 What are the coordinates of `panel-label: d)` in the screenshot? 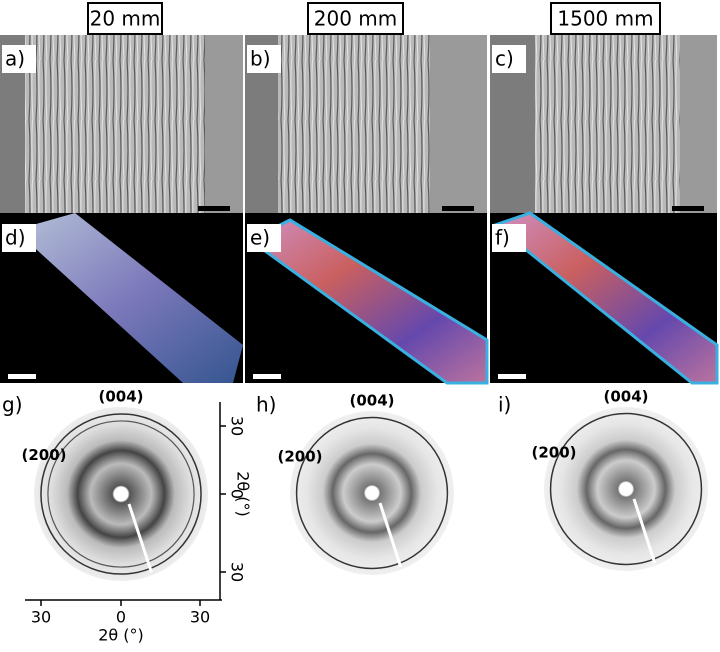 It's located at (15, 238).